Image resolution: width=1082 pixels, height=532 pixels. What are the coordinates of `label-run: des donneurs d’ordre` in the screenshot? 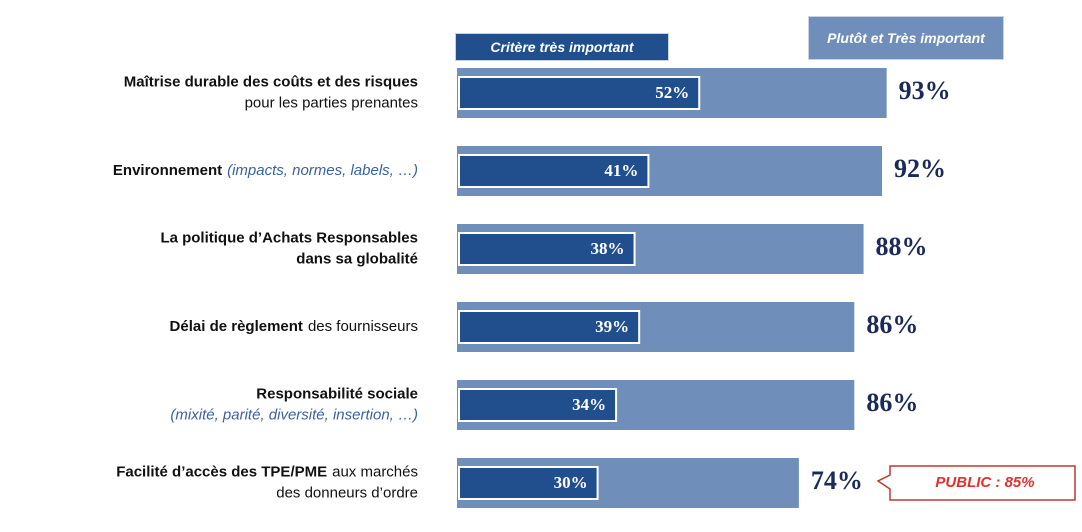 It's located at (347, 492).